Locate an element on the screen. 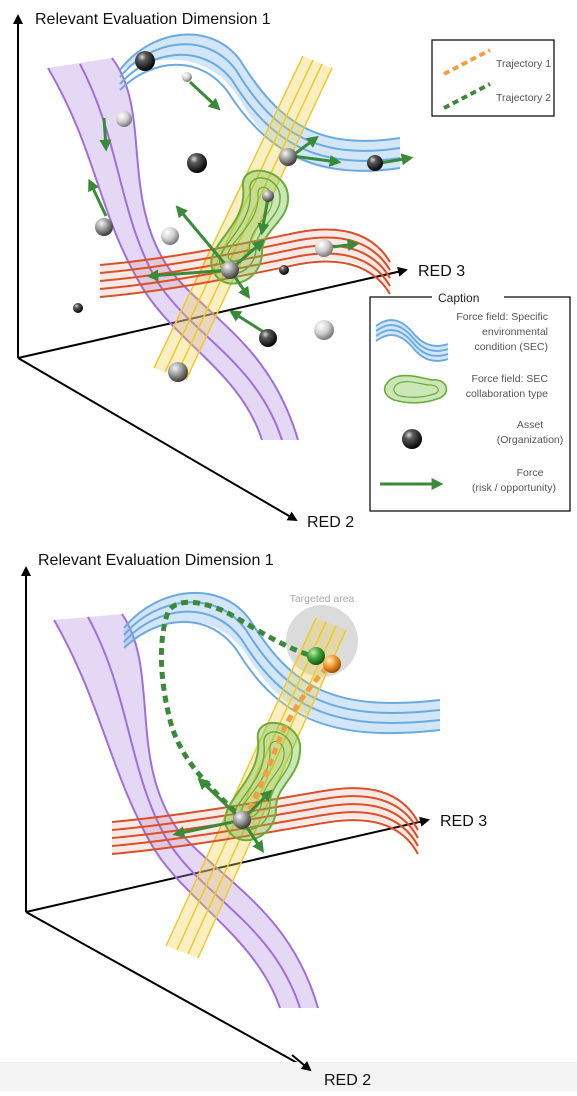 The image size is (577, 1096). legend-label-trajectory-1: Trajectory 1 is located at coordinates (523, 64).